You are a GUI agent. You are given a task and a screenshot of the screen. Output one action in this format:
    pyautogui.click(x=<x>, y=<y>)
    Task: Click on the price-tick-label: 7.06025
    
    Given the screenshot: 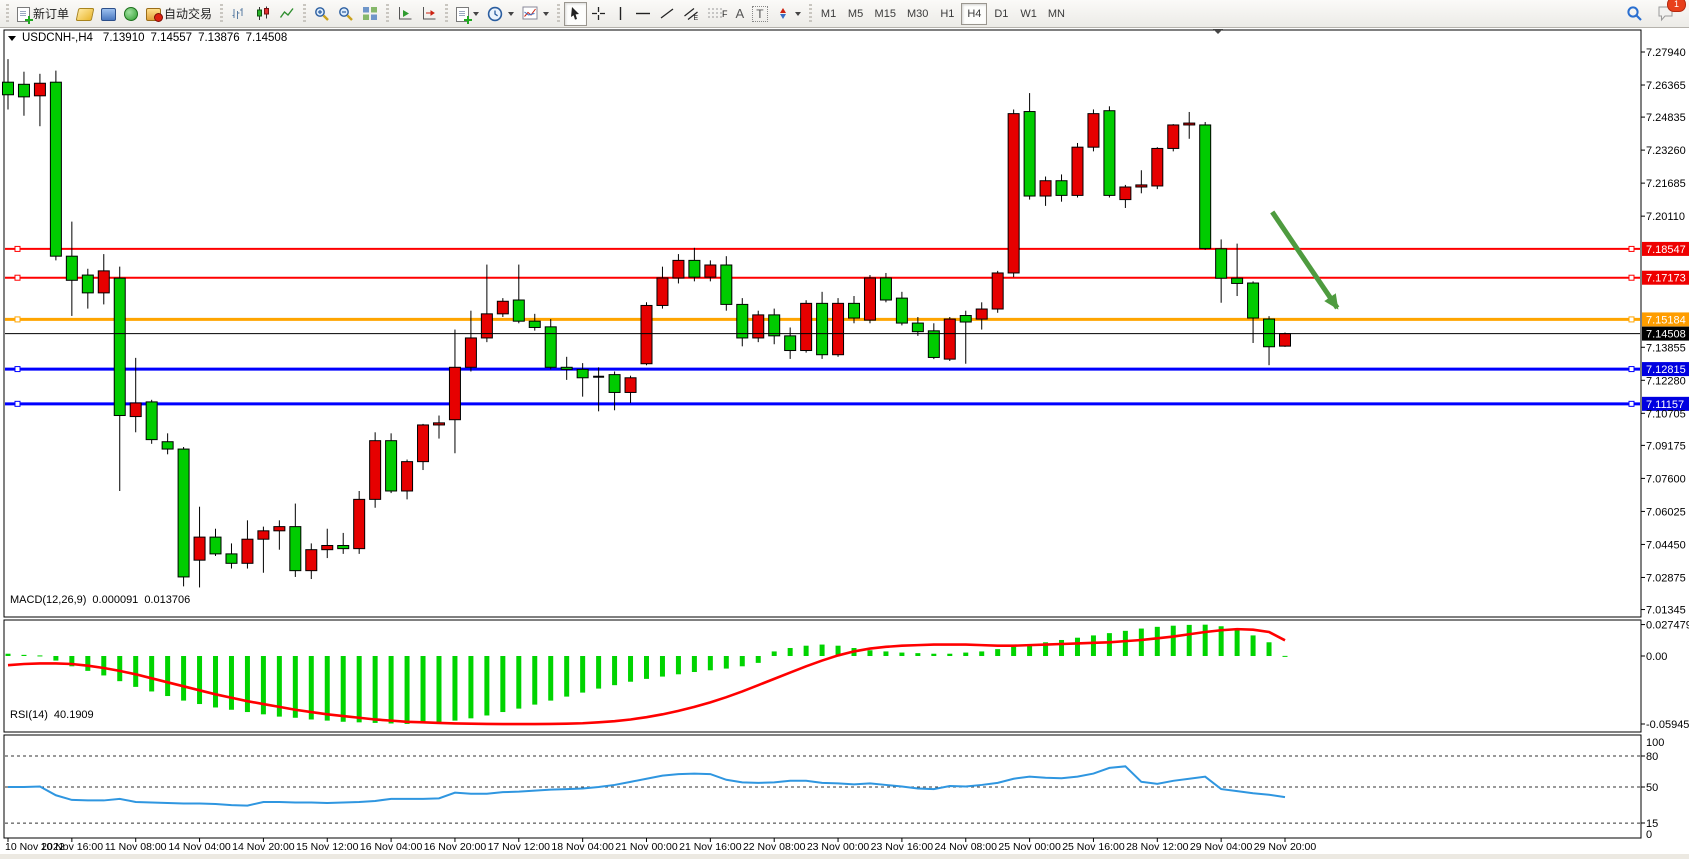 What is the action you would take?
    pyautogui.click(x=1666, y=512)
    